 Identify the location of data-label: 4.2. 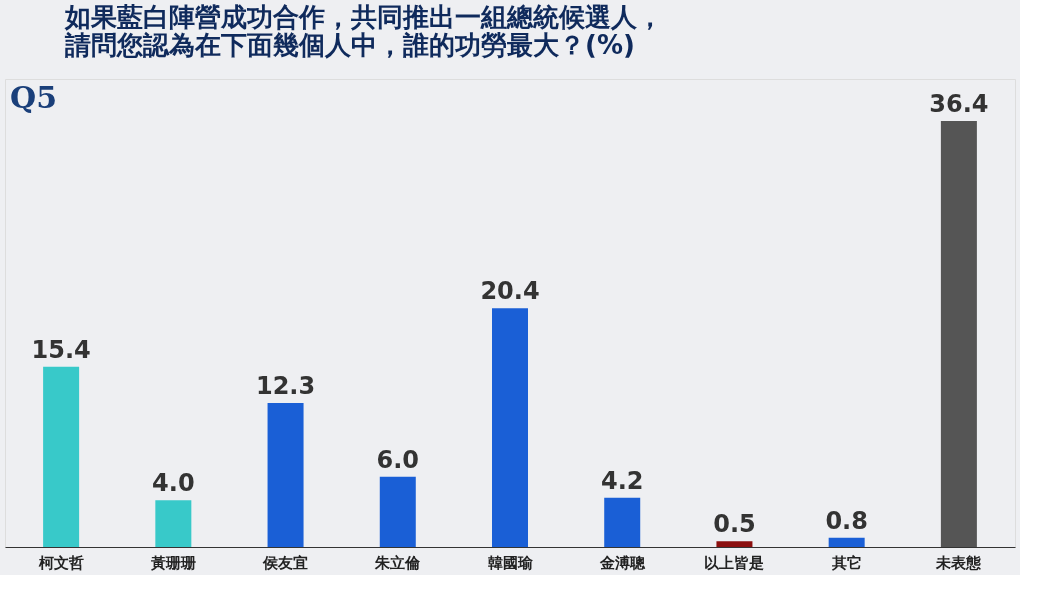
(622, 480).